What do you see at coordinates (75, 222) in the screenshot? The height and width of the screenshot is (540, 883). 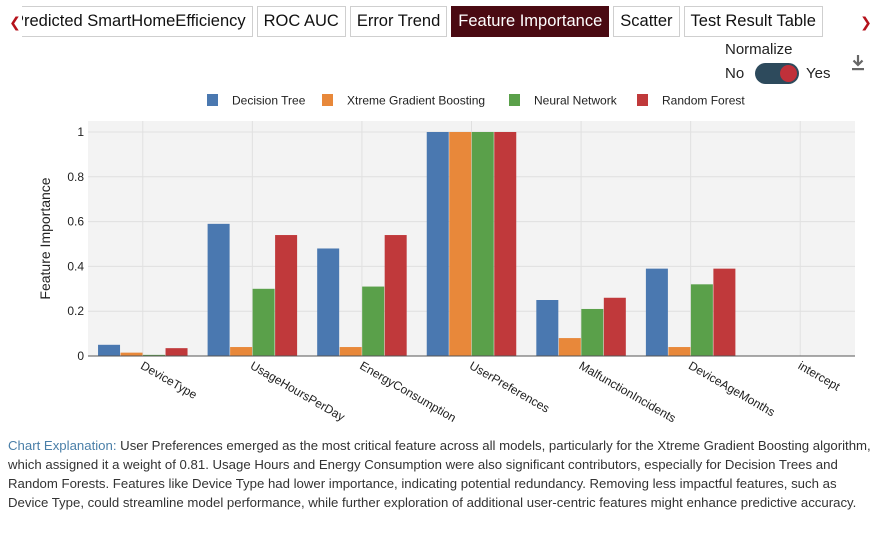 I see `y-tick-label: 0.6` at bounding box center [75, 222].